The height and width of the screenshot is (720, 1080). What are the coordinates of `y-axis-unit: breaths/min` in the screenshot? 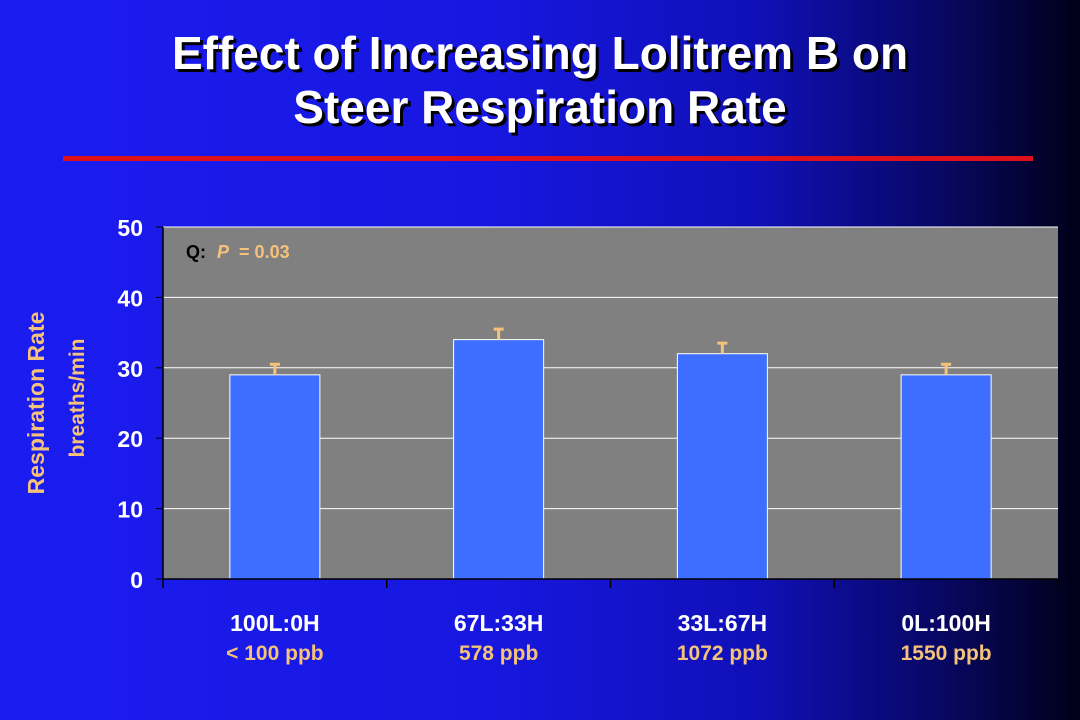 It's located at (77, 397).